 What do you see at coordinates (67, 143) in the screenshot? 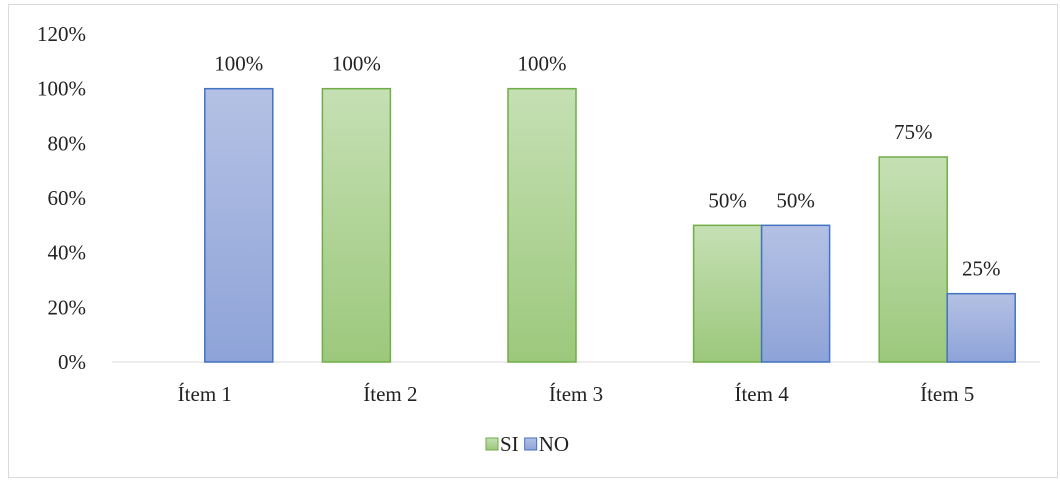
I see `y-tick-label: 80%` at bounding box center [67, 143].